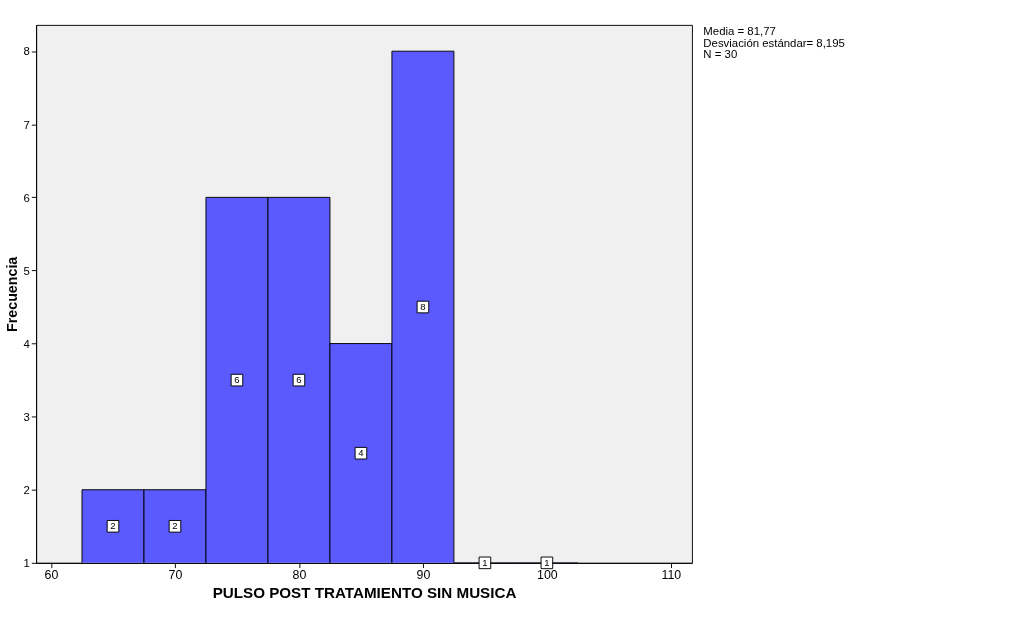 Image resolution: width=1017 pixels, height=643 pixels. What do you see at coordinates (423, 575) in the screenshot?
I see `x-tick-label: 90` at bounding box center [423, 575].